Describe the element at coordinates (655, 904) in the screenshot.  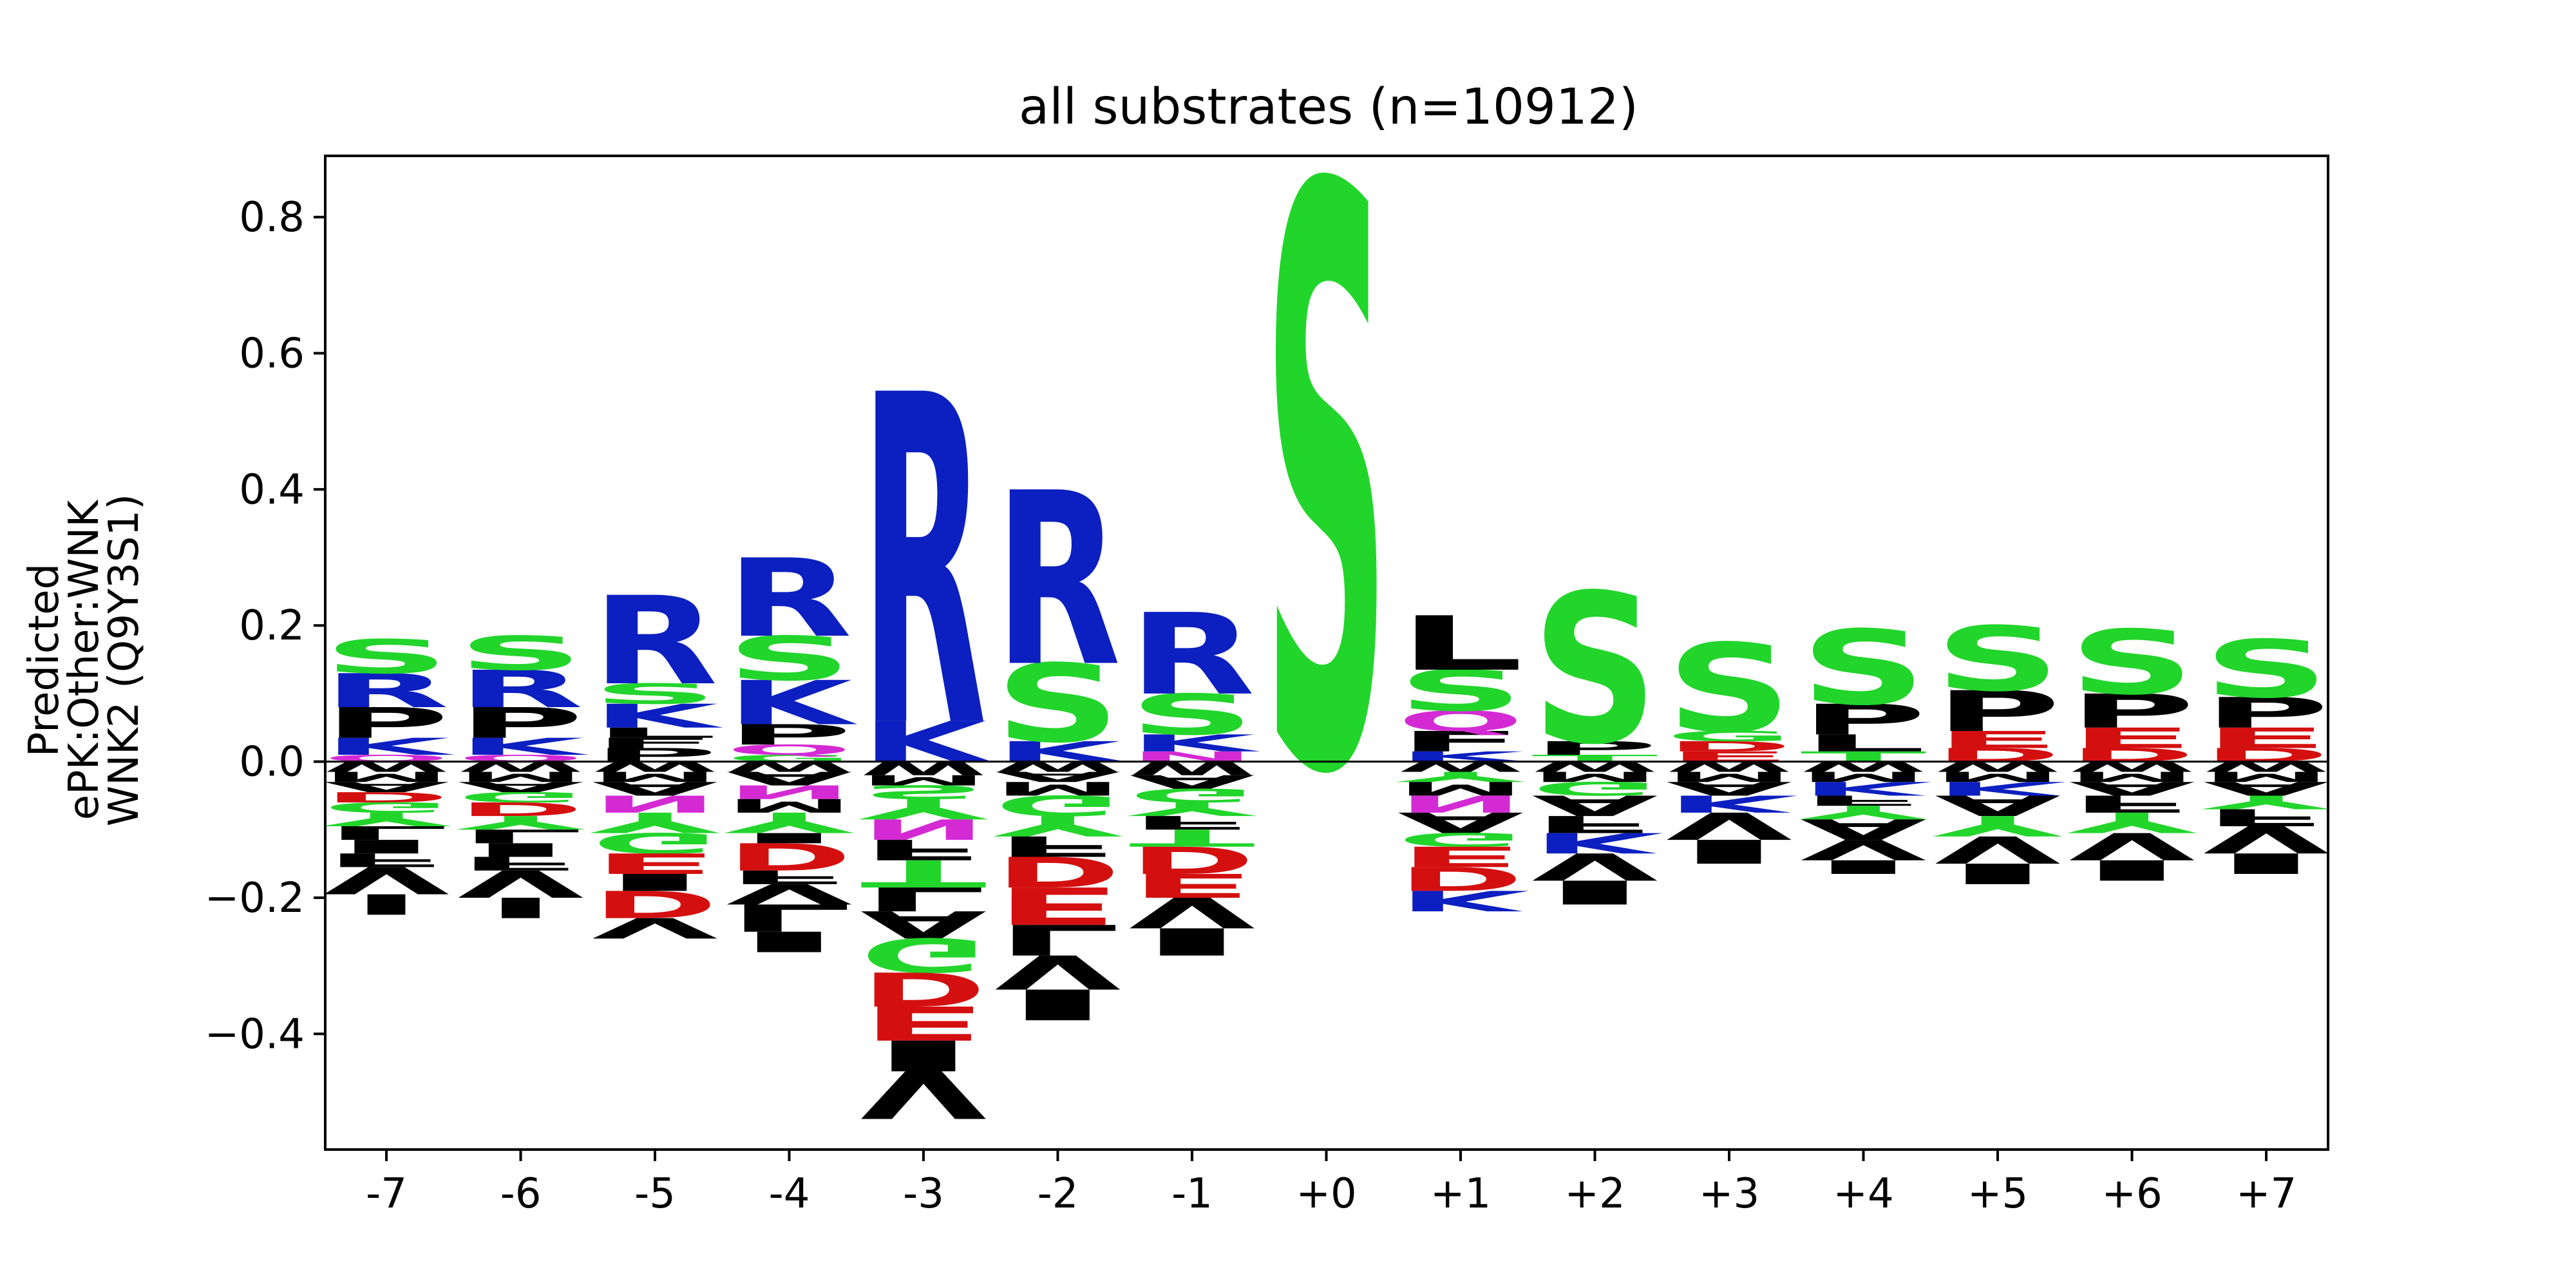
I see `logo-letter-d: D` at that location.